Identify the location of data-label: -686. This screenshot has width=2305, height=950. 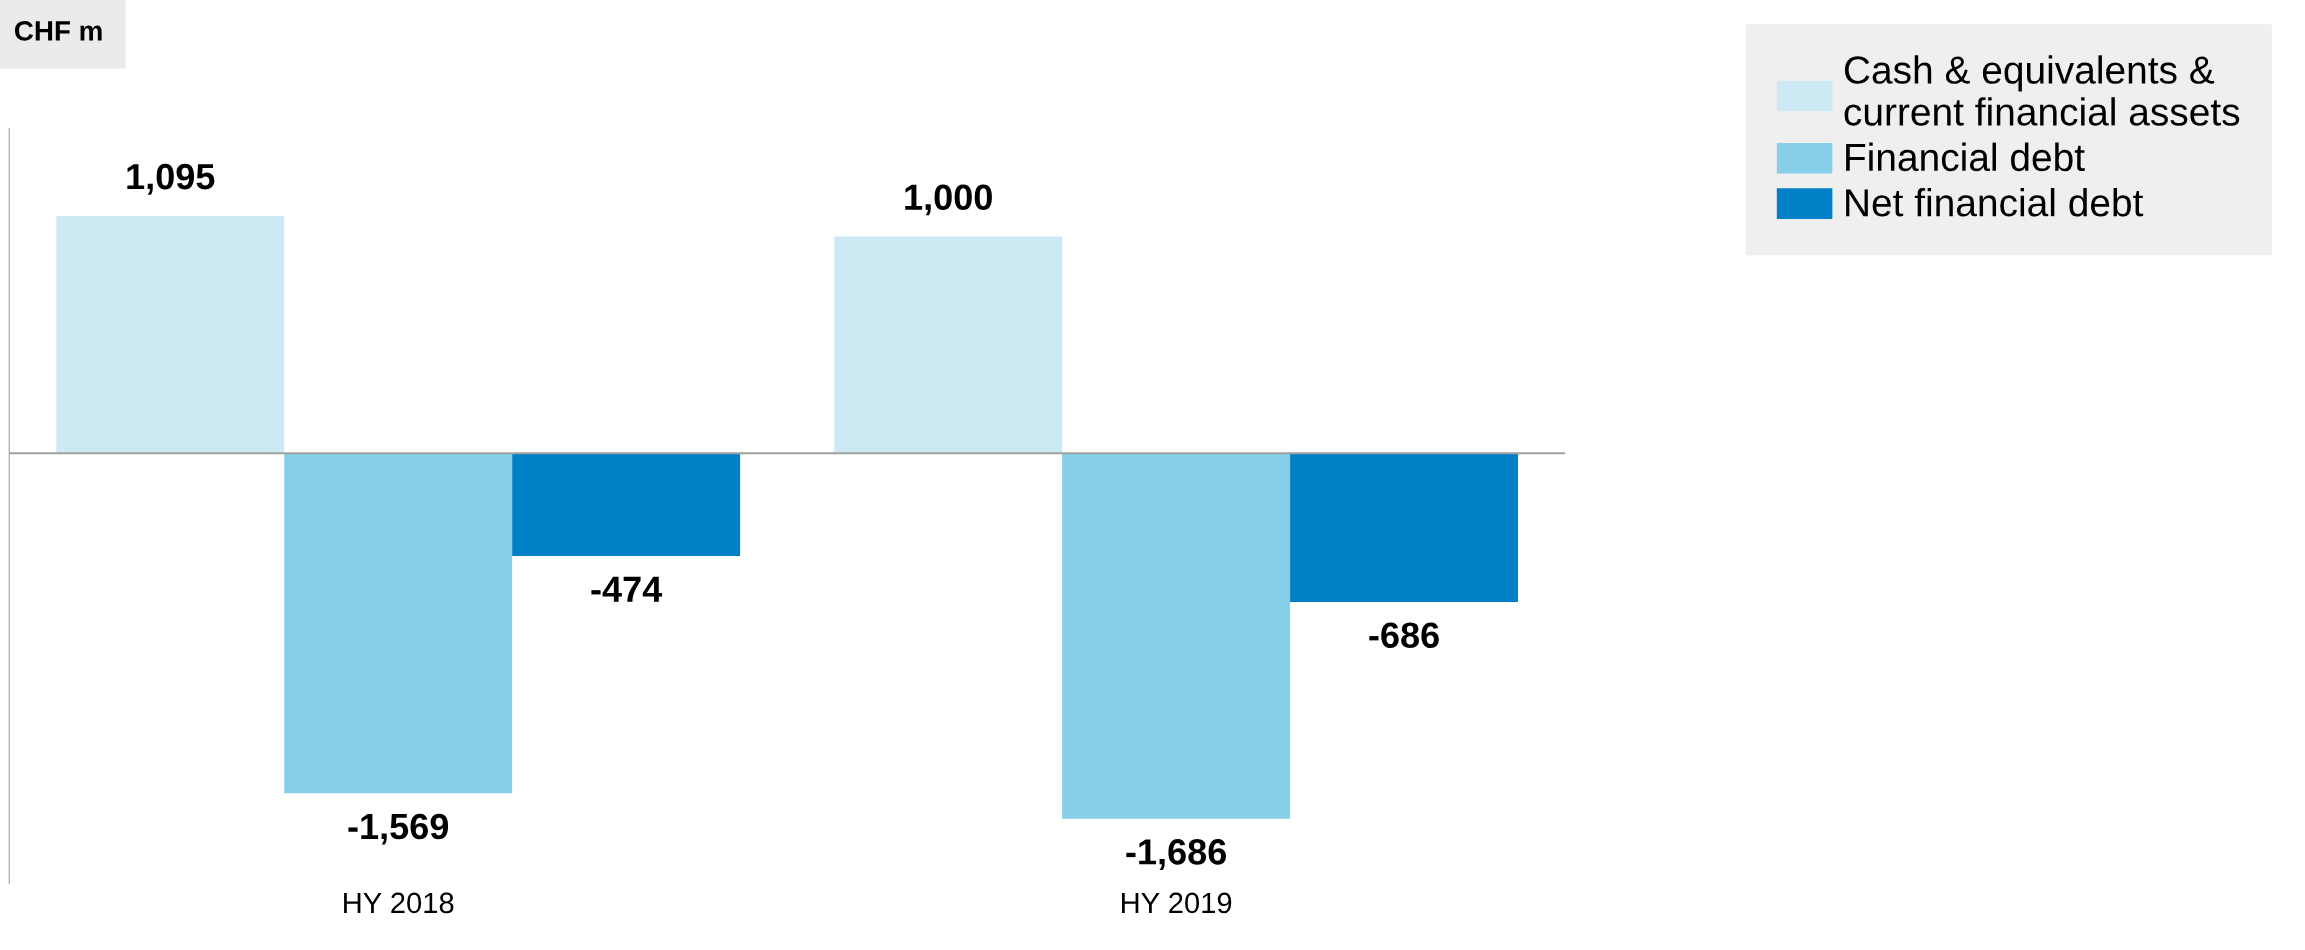
(1404, 635).